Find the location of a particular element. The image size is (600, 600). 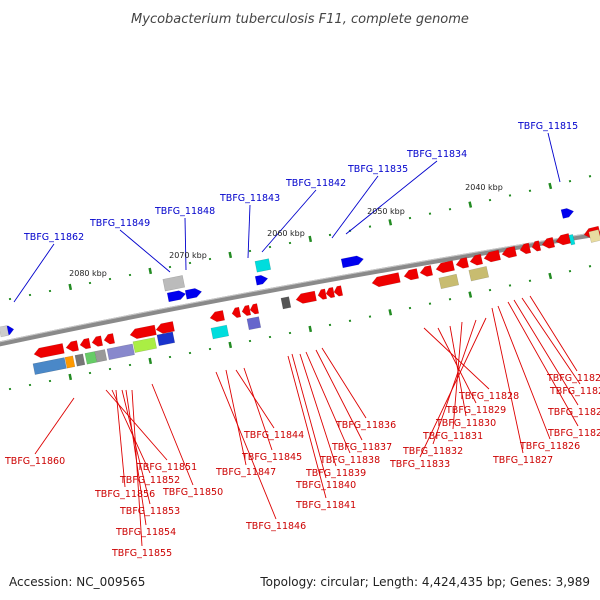

reverse-gene-label: TBFG_11855 is located at coordinates (141, 553).